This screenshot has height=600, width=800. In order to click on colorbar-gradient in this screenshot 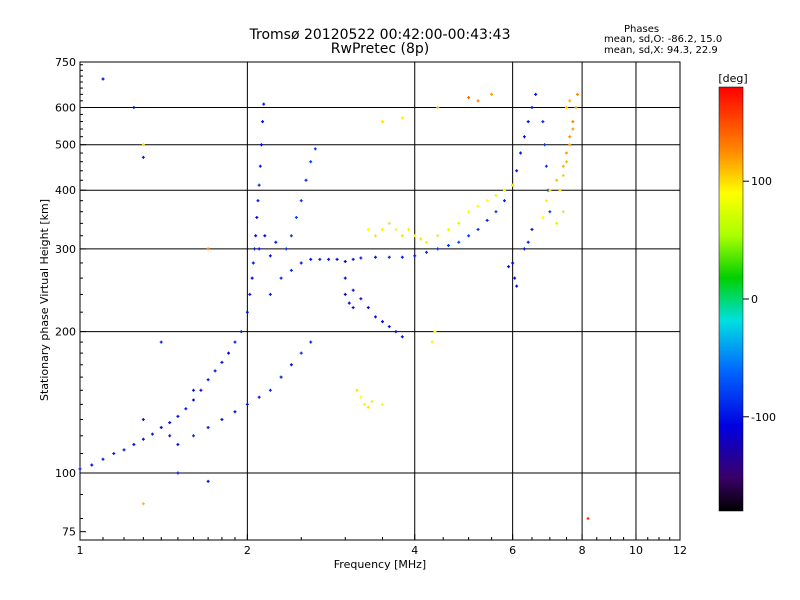, I will do `click(731, 299)`.